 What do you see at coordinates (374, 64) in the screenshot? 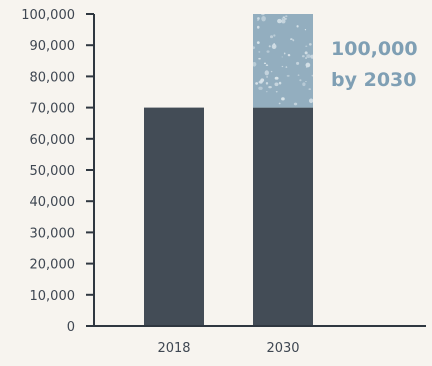
I see `annotation-group: 100,000 by 2030` at bounding box center [374, 64].